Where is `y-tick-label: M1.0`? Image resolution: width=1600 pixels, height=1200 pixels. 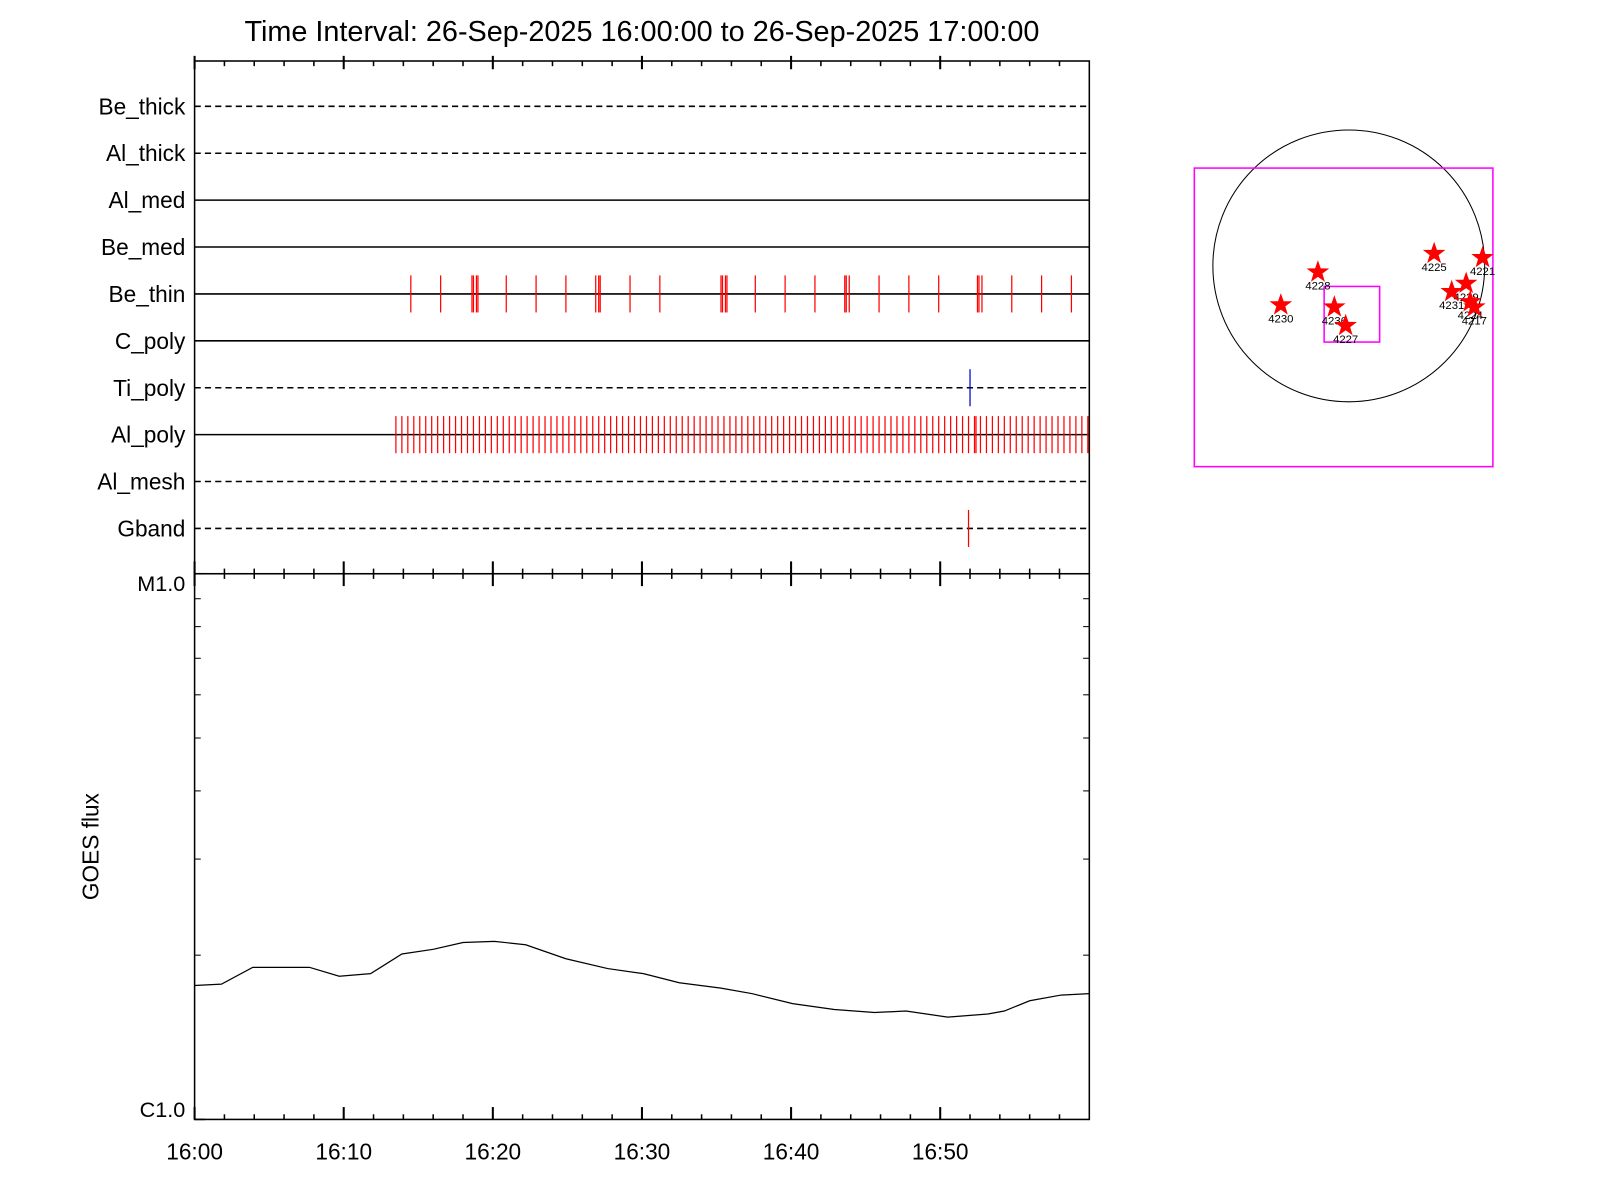
y-tick-label: M1.0 is located at coordinates (161, 583).